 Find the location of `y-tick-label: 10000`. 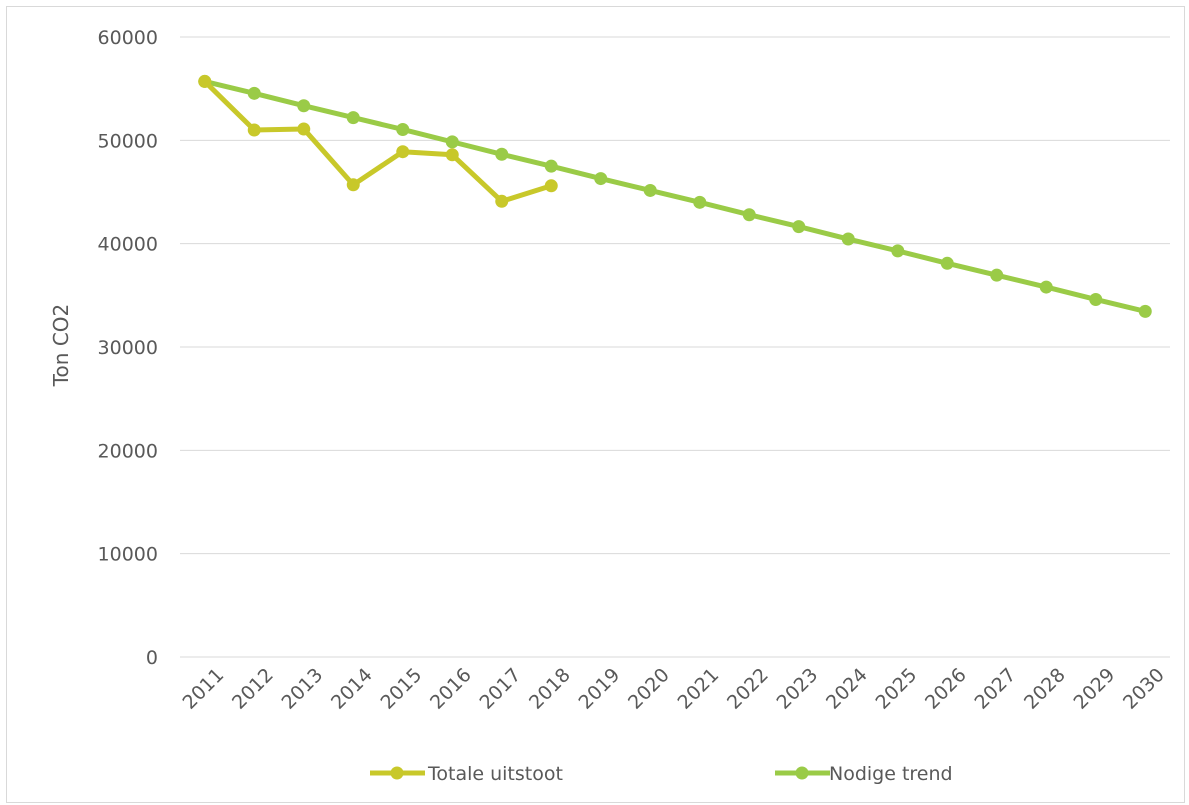

y-tick-label: 10000 is located at coordinates (128, 555).